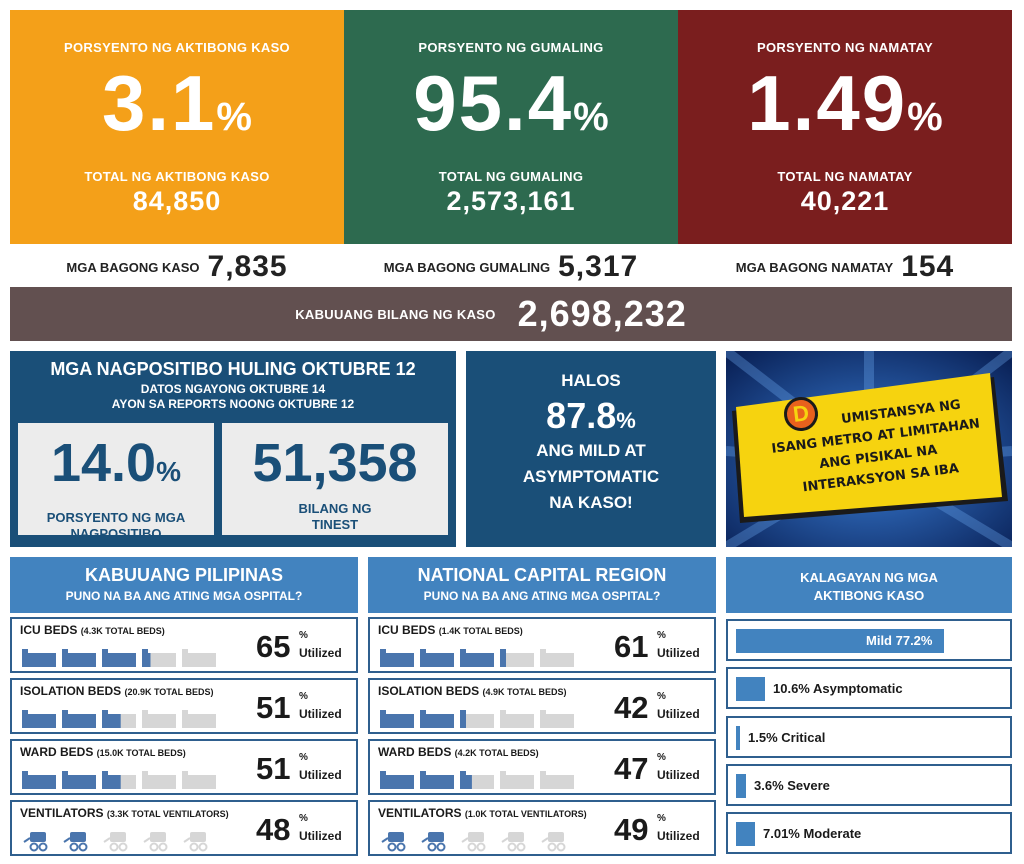  Describe the element at coordinates (115, 463) in the screenshot. I see `positivity-rate-value: 14.0%` at that location.